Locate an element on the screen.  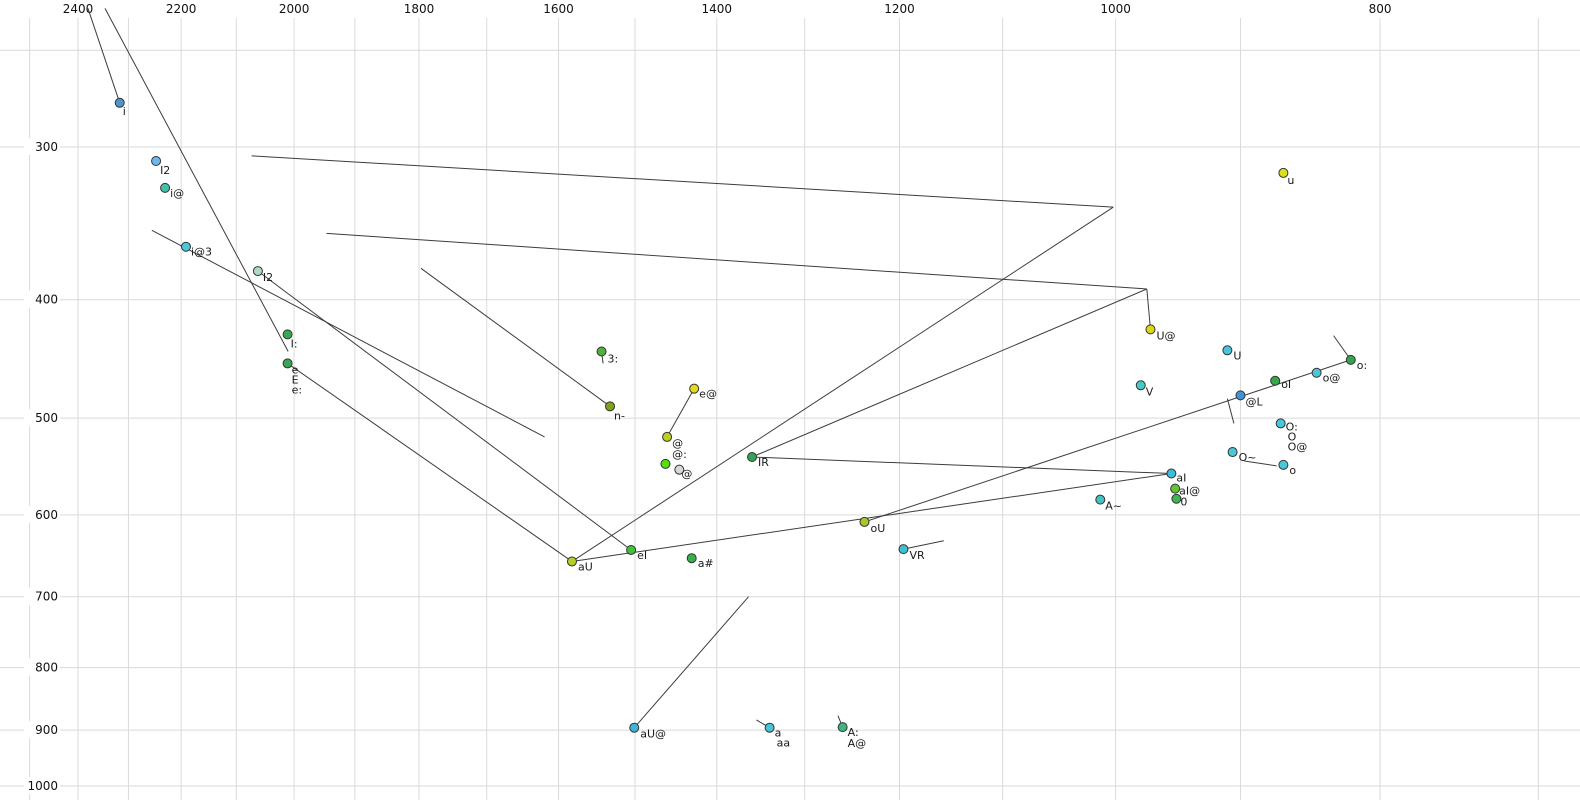
vowel-point-i is located at coordinates (119, 102).